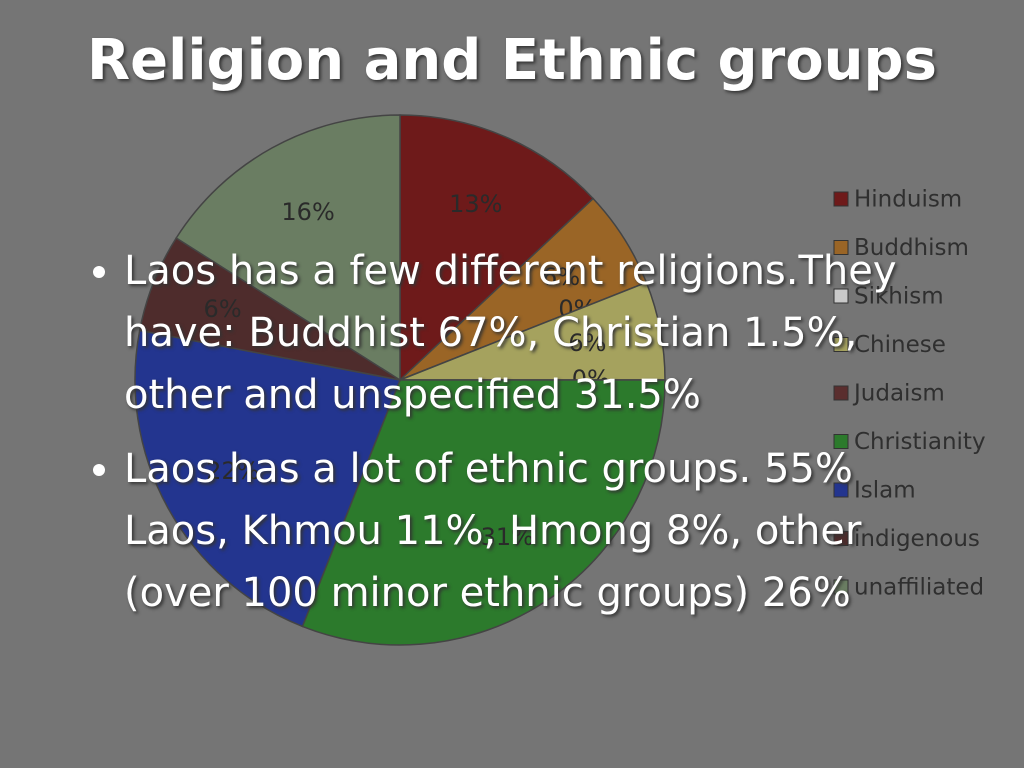 The width and height of the screenshot is (1024, 768). What do you see at coordinates (900, 345) in the screenshot?
I see `legend-label: Chinese` at bounding box center [900, 345].